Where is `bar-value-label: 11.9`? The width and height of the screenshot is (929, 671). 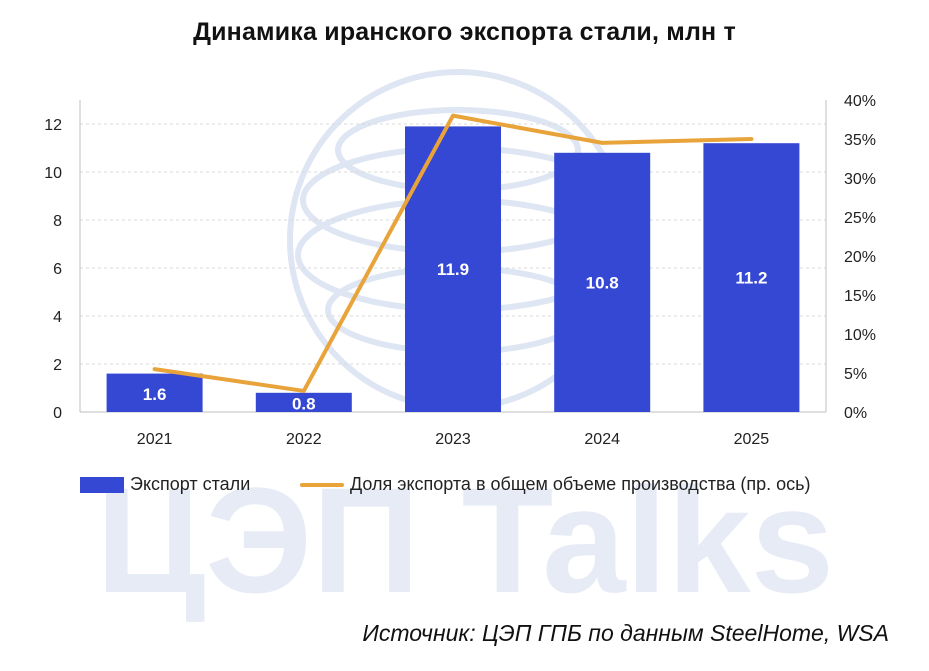 bar-value-label: 11.9 is located at coordinates (453, 269).